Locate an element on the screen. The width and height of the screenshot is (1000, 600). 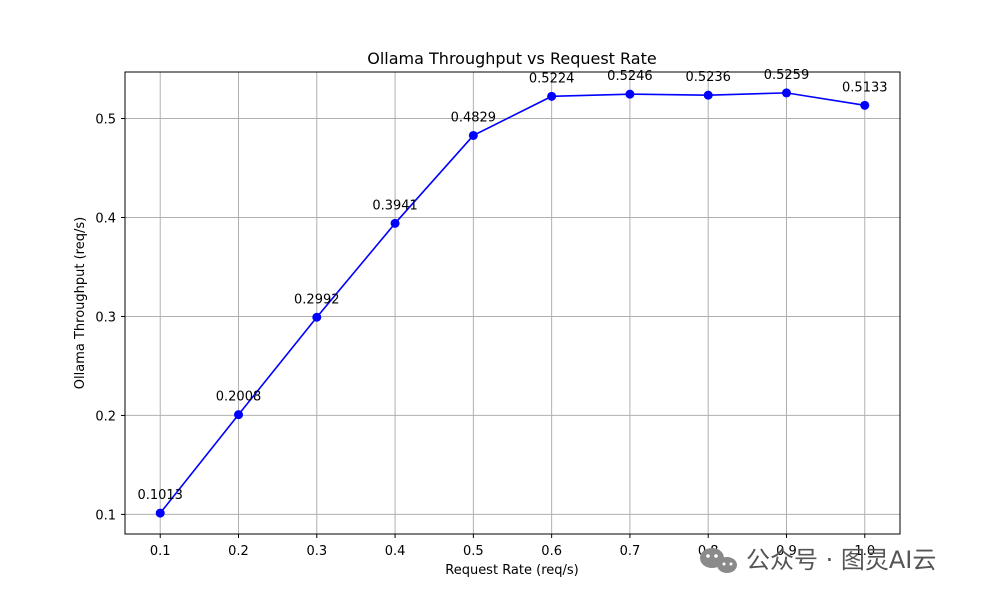
x-tick-label: 0.2 is located at coordinates (238, 551).